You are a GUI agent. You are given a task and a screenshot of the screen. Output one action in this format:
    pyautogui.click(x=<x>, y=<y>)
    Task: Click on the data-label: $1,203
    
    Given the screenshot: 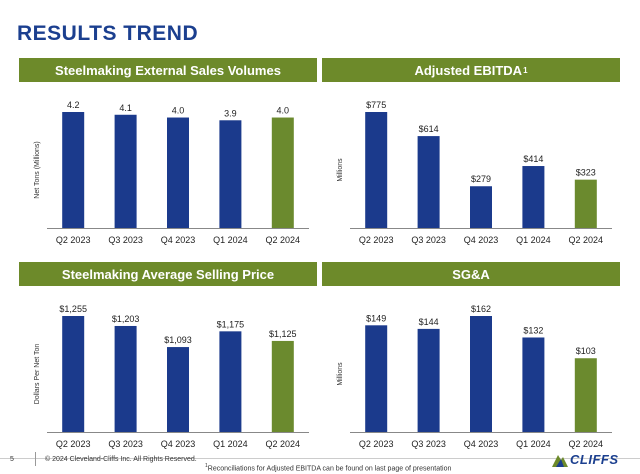 What is the action you would take?
    pyautogui.click(x=126, y=319)
    